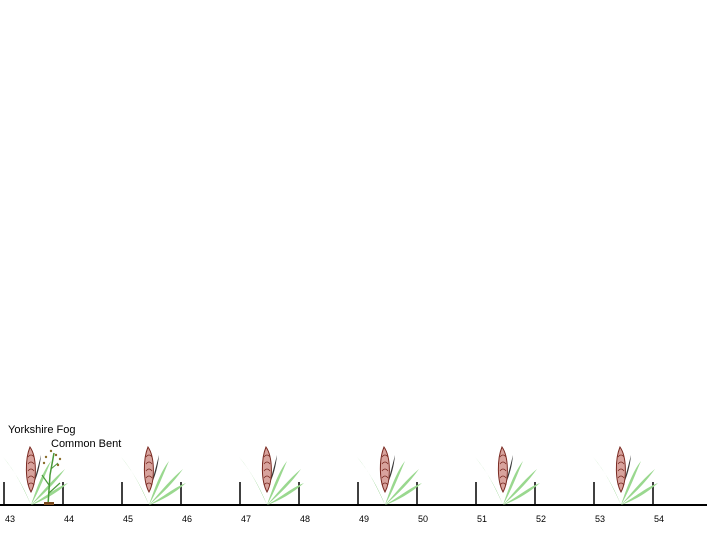  What do you see at coordinates (128, 519) in the screenshot?
I see `axis-tick-label: 45` at bounding box center [128, 519].